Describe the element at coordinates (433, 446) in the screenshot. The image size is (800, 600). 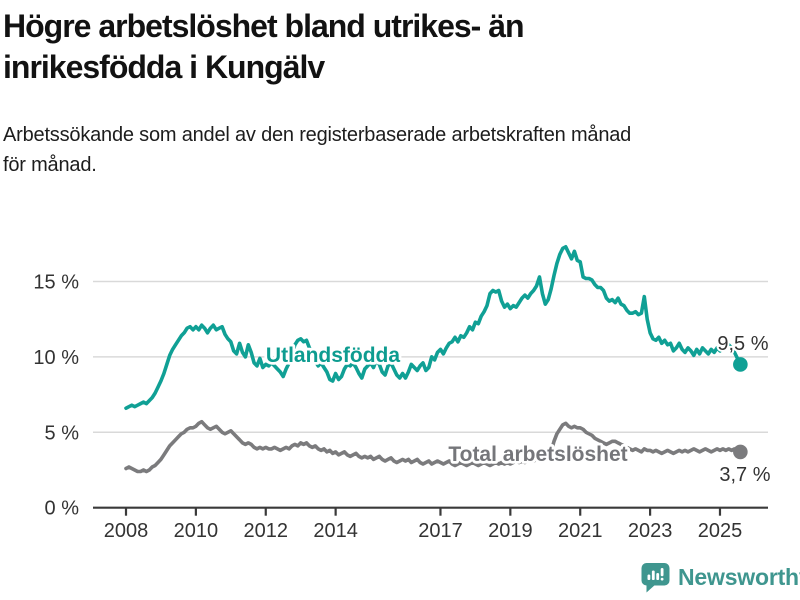
I see `series-line-total` at that location.